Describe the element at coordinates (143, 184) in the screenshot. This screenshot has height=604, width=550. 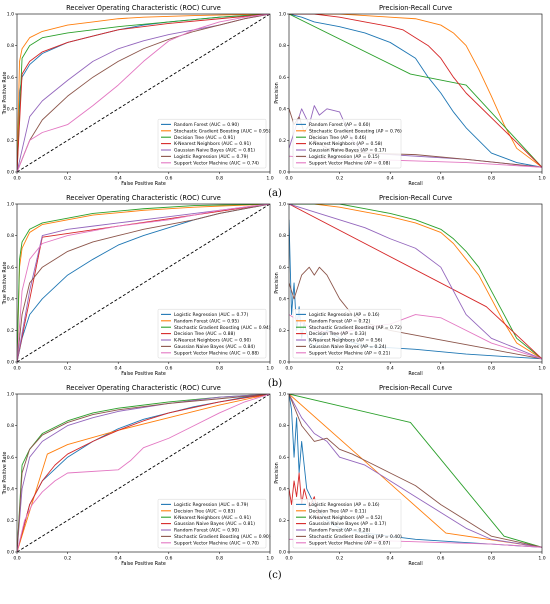
I see `x-axis-label: False Positive Rate` at that location.